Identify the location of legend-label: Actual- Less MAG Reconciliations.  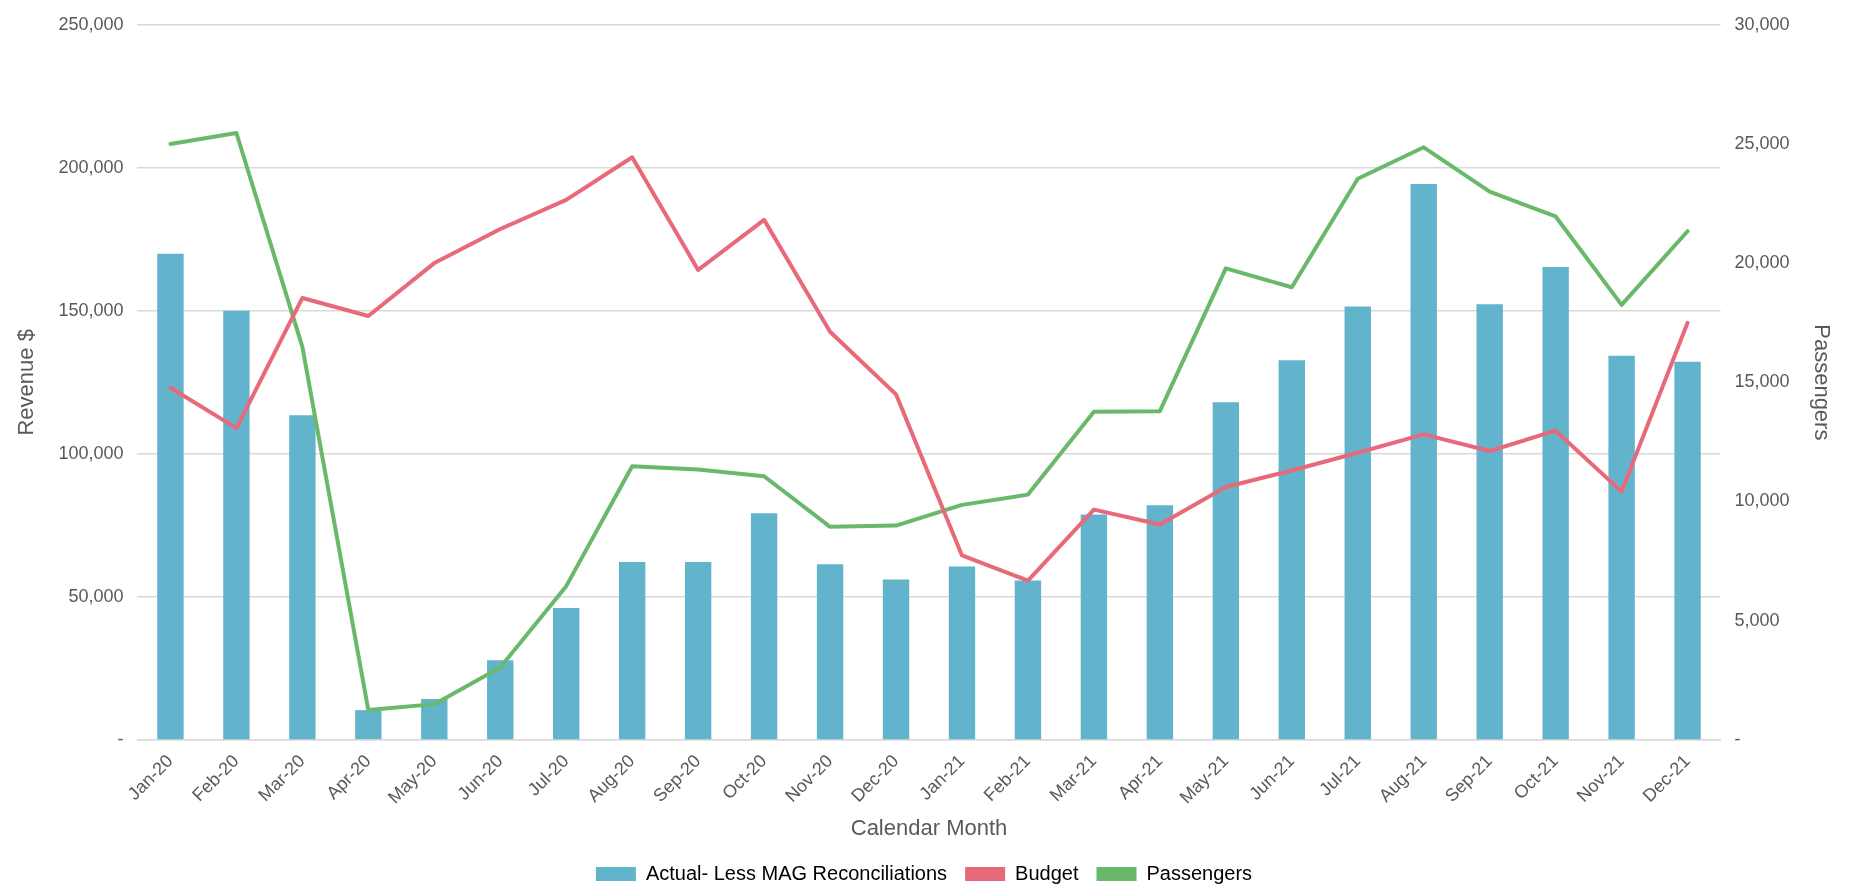
(796, 872).